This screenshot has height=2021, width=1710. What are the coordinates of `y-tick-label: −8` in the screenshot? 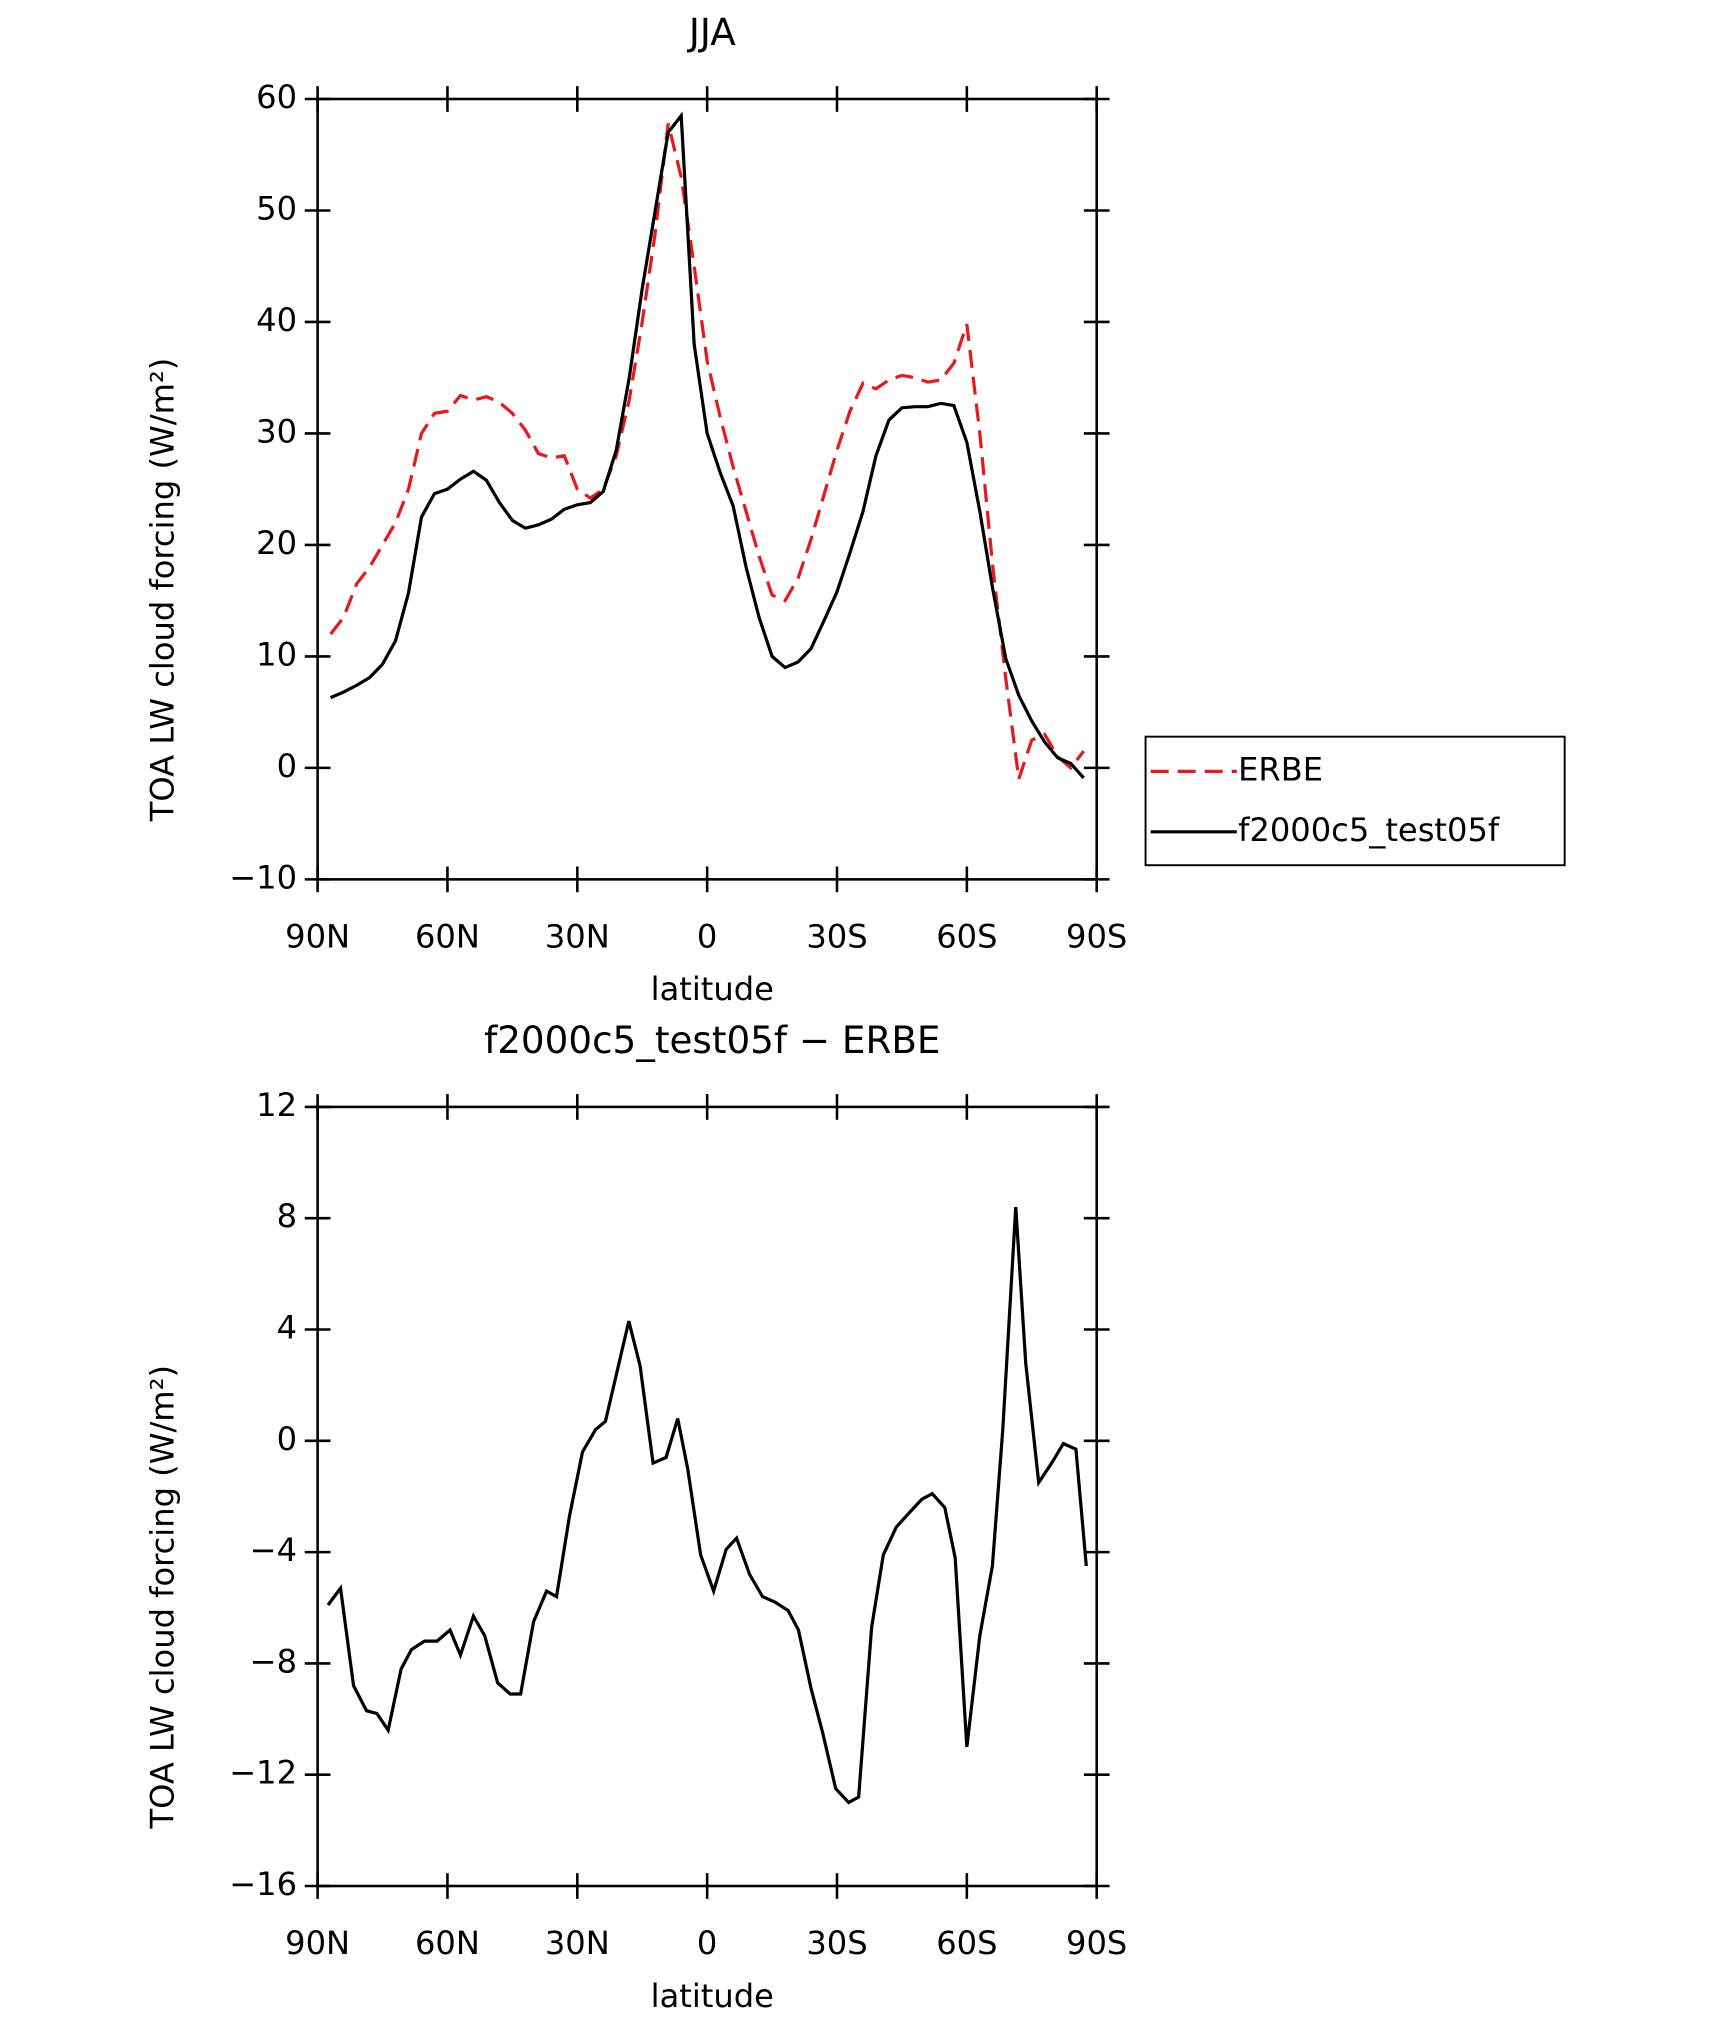 It's located at (273, 1661).